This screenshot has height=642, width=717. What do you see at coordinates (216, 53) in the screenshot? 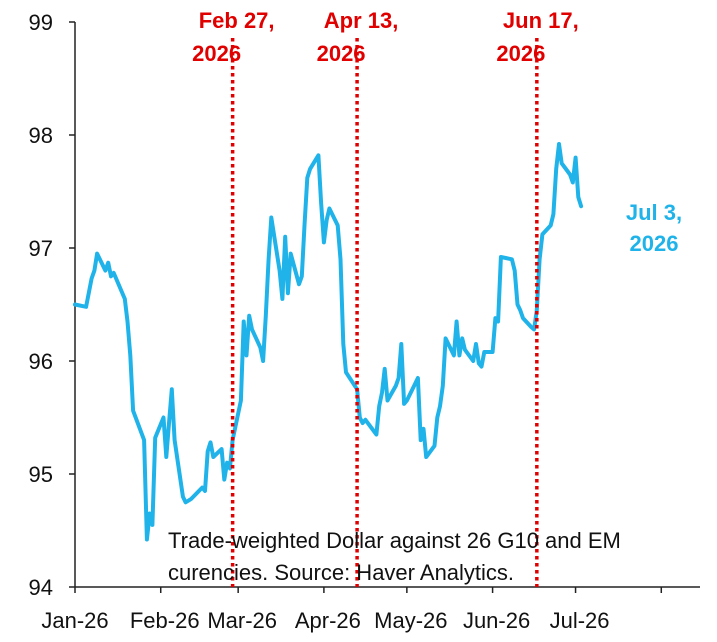
I see `event-label-feb27-year: 2026` at bounding box center [216, 53].